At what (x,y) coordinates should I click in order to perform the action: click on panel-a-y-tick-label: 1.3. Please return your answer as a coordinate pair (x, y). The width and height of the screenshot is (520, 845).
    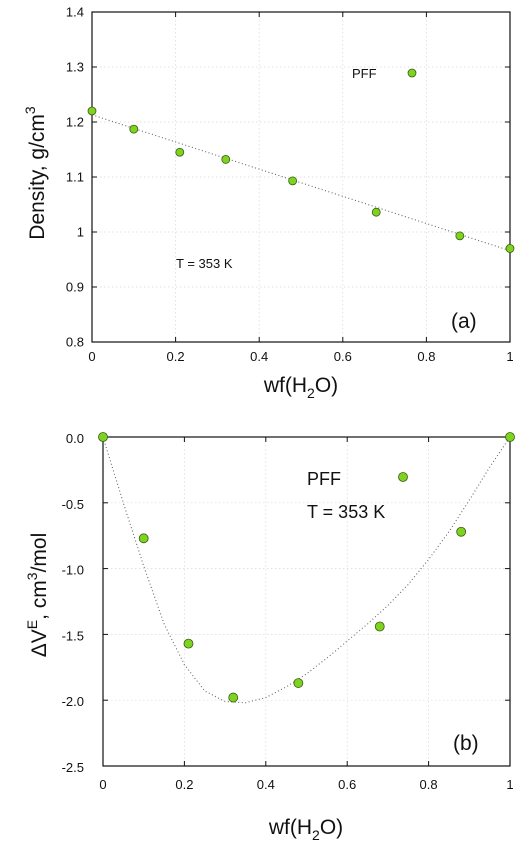
    Looking at the image, I should click on (75, 66).